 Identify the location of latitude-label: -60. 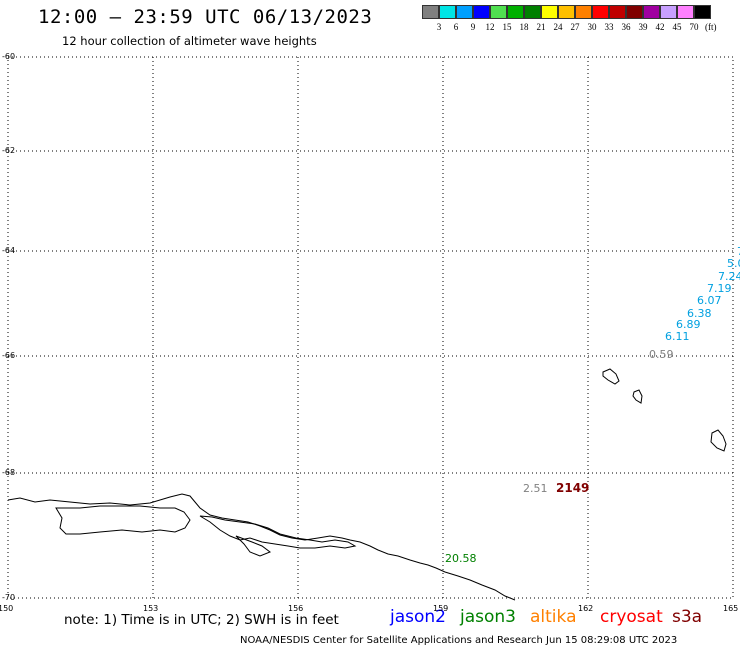
(9, 56).